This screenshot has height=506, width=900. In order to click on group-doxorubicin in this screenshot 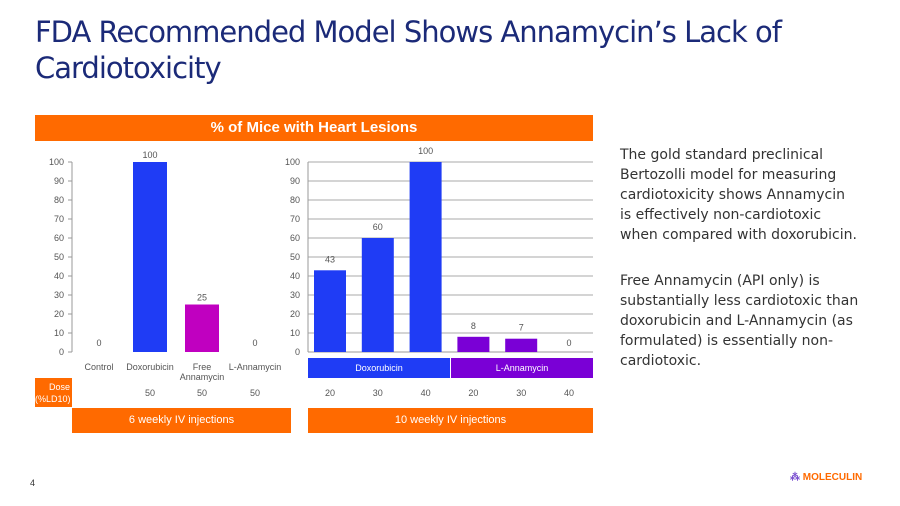, I will do `click(379, 368)`.